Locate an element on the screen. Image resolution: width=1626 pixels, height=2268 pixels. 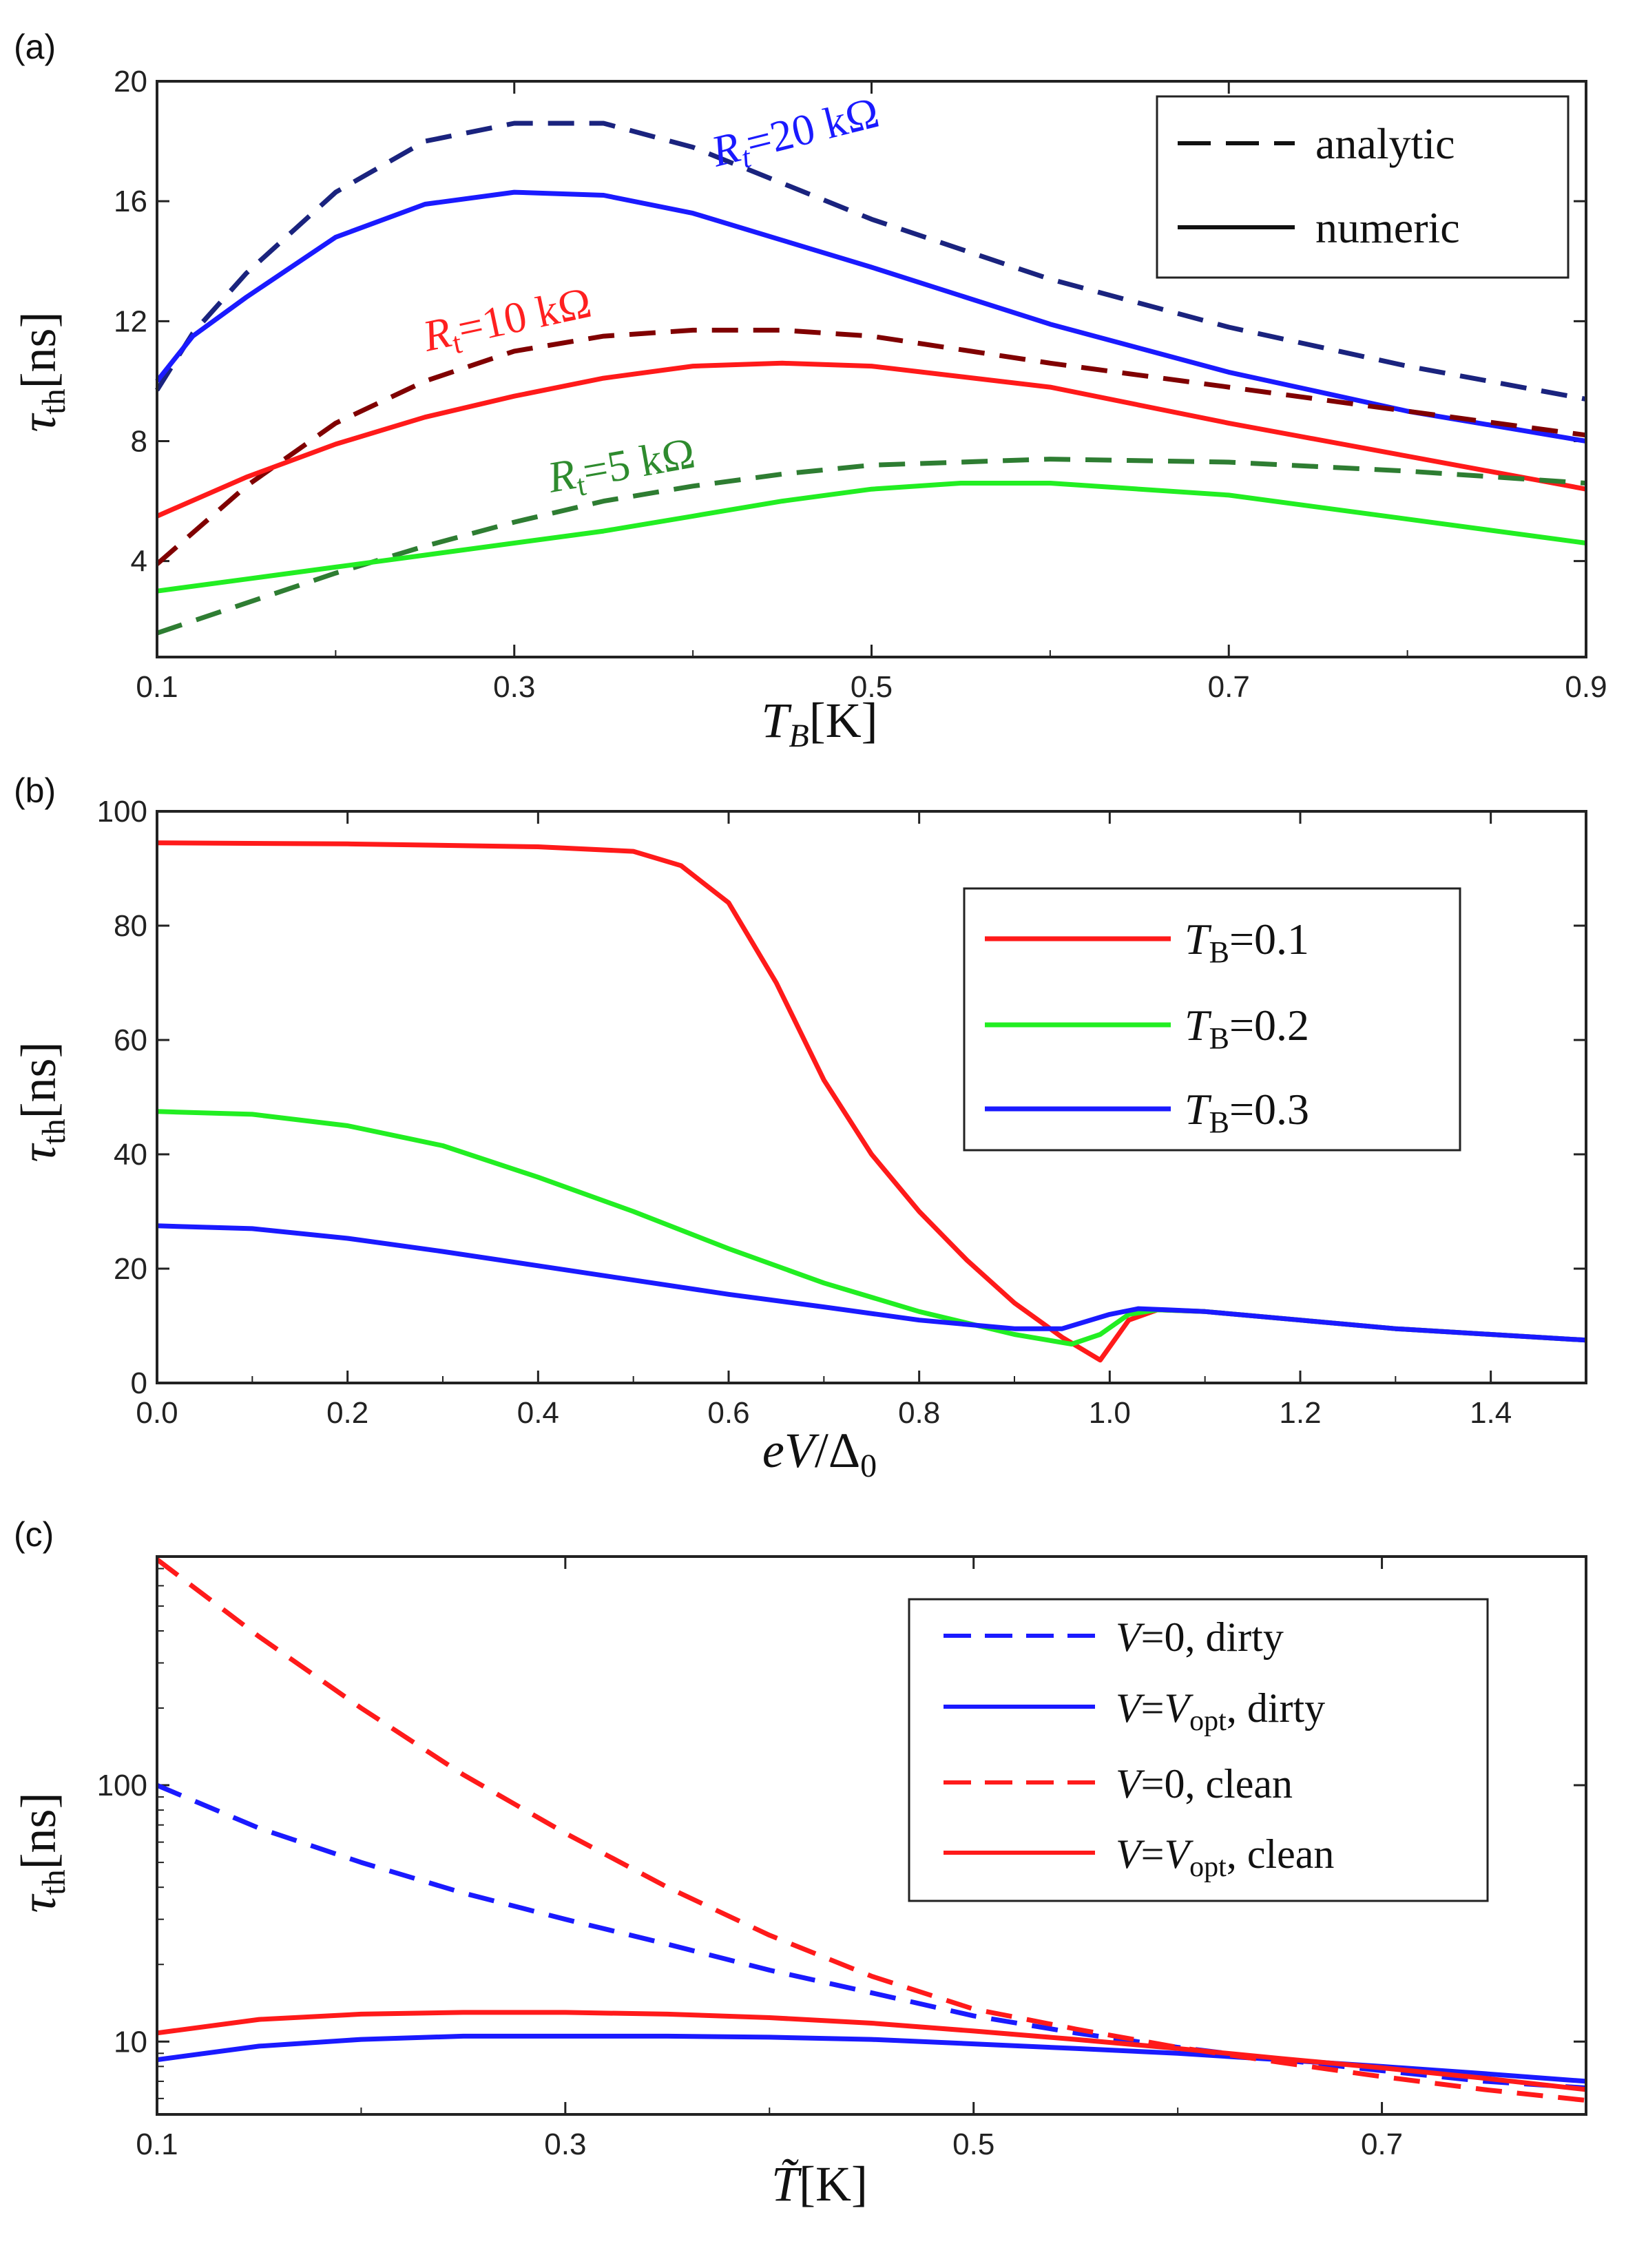
series-line-v-v-opt-clean is located at coordinates (871, 2051).